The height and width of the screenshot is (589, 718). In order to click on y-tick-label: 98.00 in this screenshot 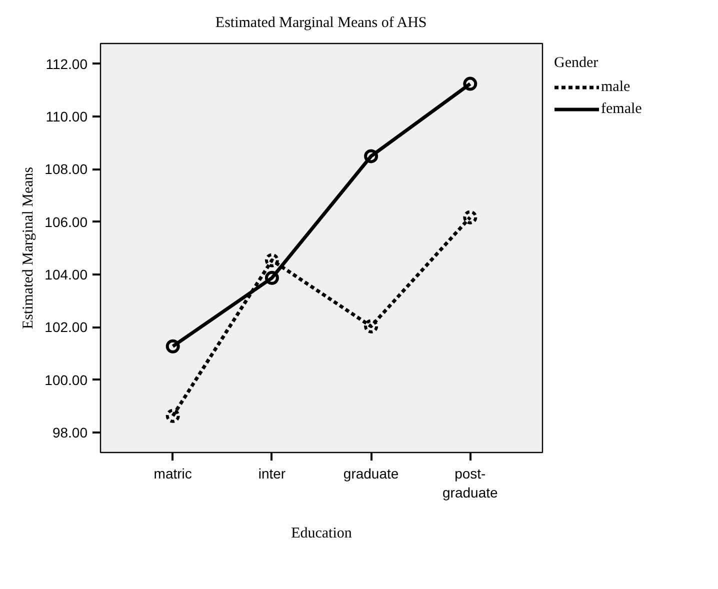, I will do `click(70, 432)`.